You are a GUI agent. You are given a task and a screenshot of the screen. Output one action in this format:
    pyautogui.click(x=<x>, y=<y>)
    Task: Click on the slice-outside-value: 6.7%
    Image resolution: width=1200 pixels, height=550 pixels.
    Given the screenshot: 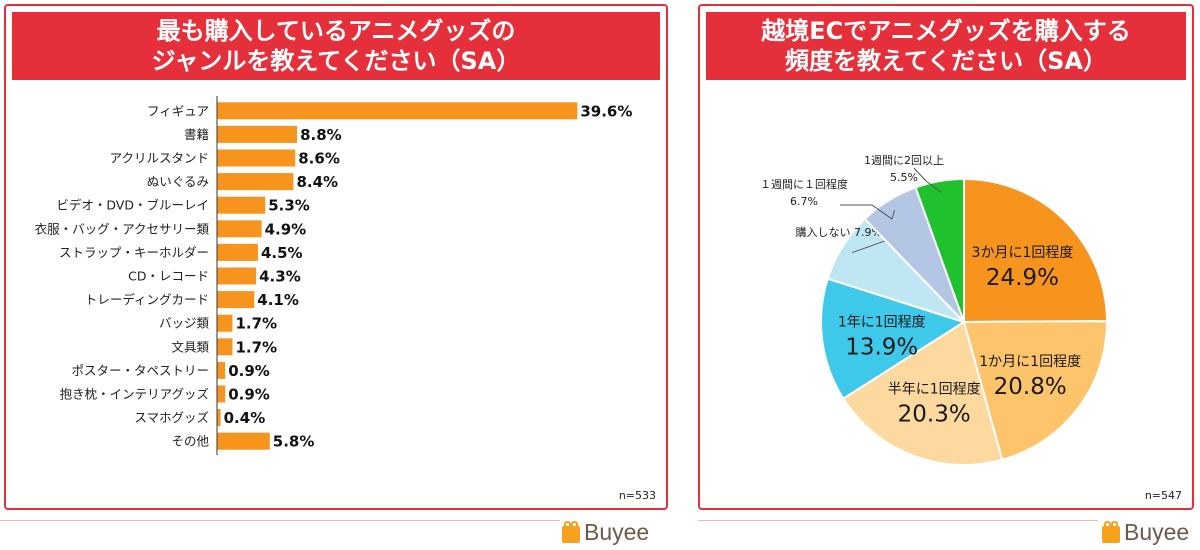 What is the action you would take?
    pyautogui.click(x=804, y=201)
    